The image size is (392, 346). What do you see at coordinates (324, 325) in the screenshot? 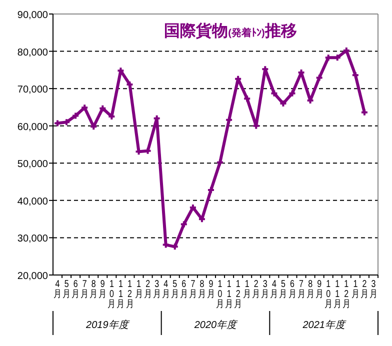
I see `text: 2021年度` at bounding box center [324, 325].